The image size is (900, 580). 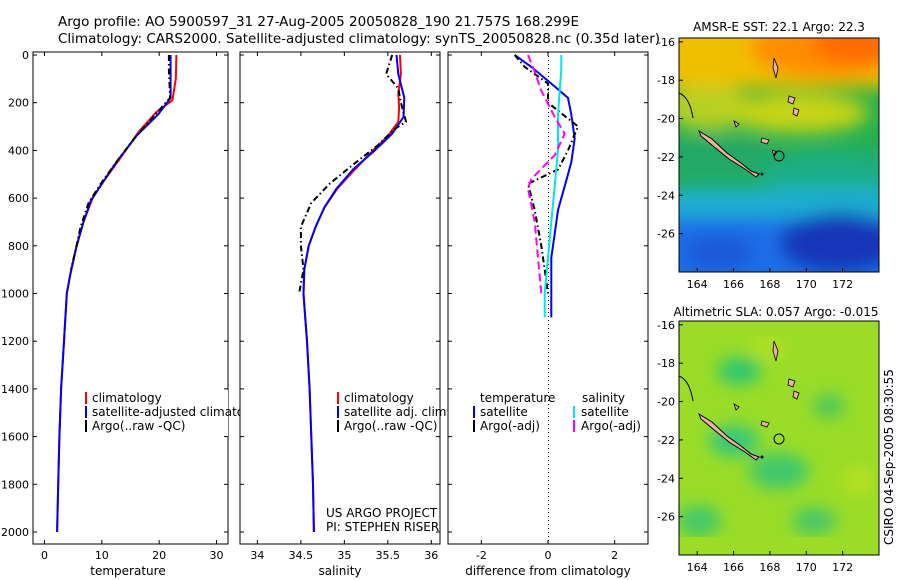 I want to click on sla-map-panel: Altimetric SLA: 0.057 Argo: -0.015, so click(x=768, y=439).